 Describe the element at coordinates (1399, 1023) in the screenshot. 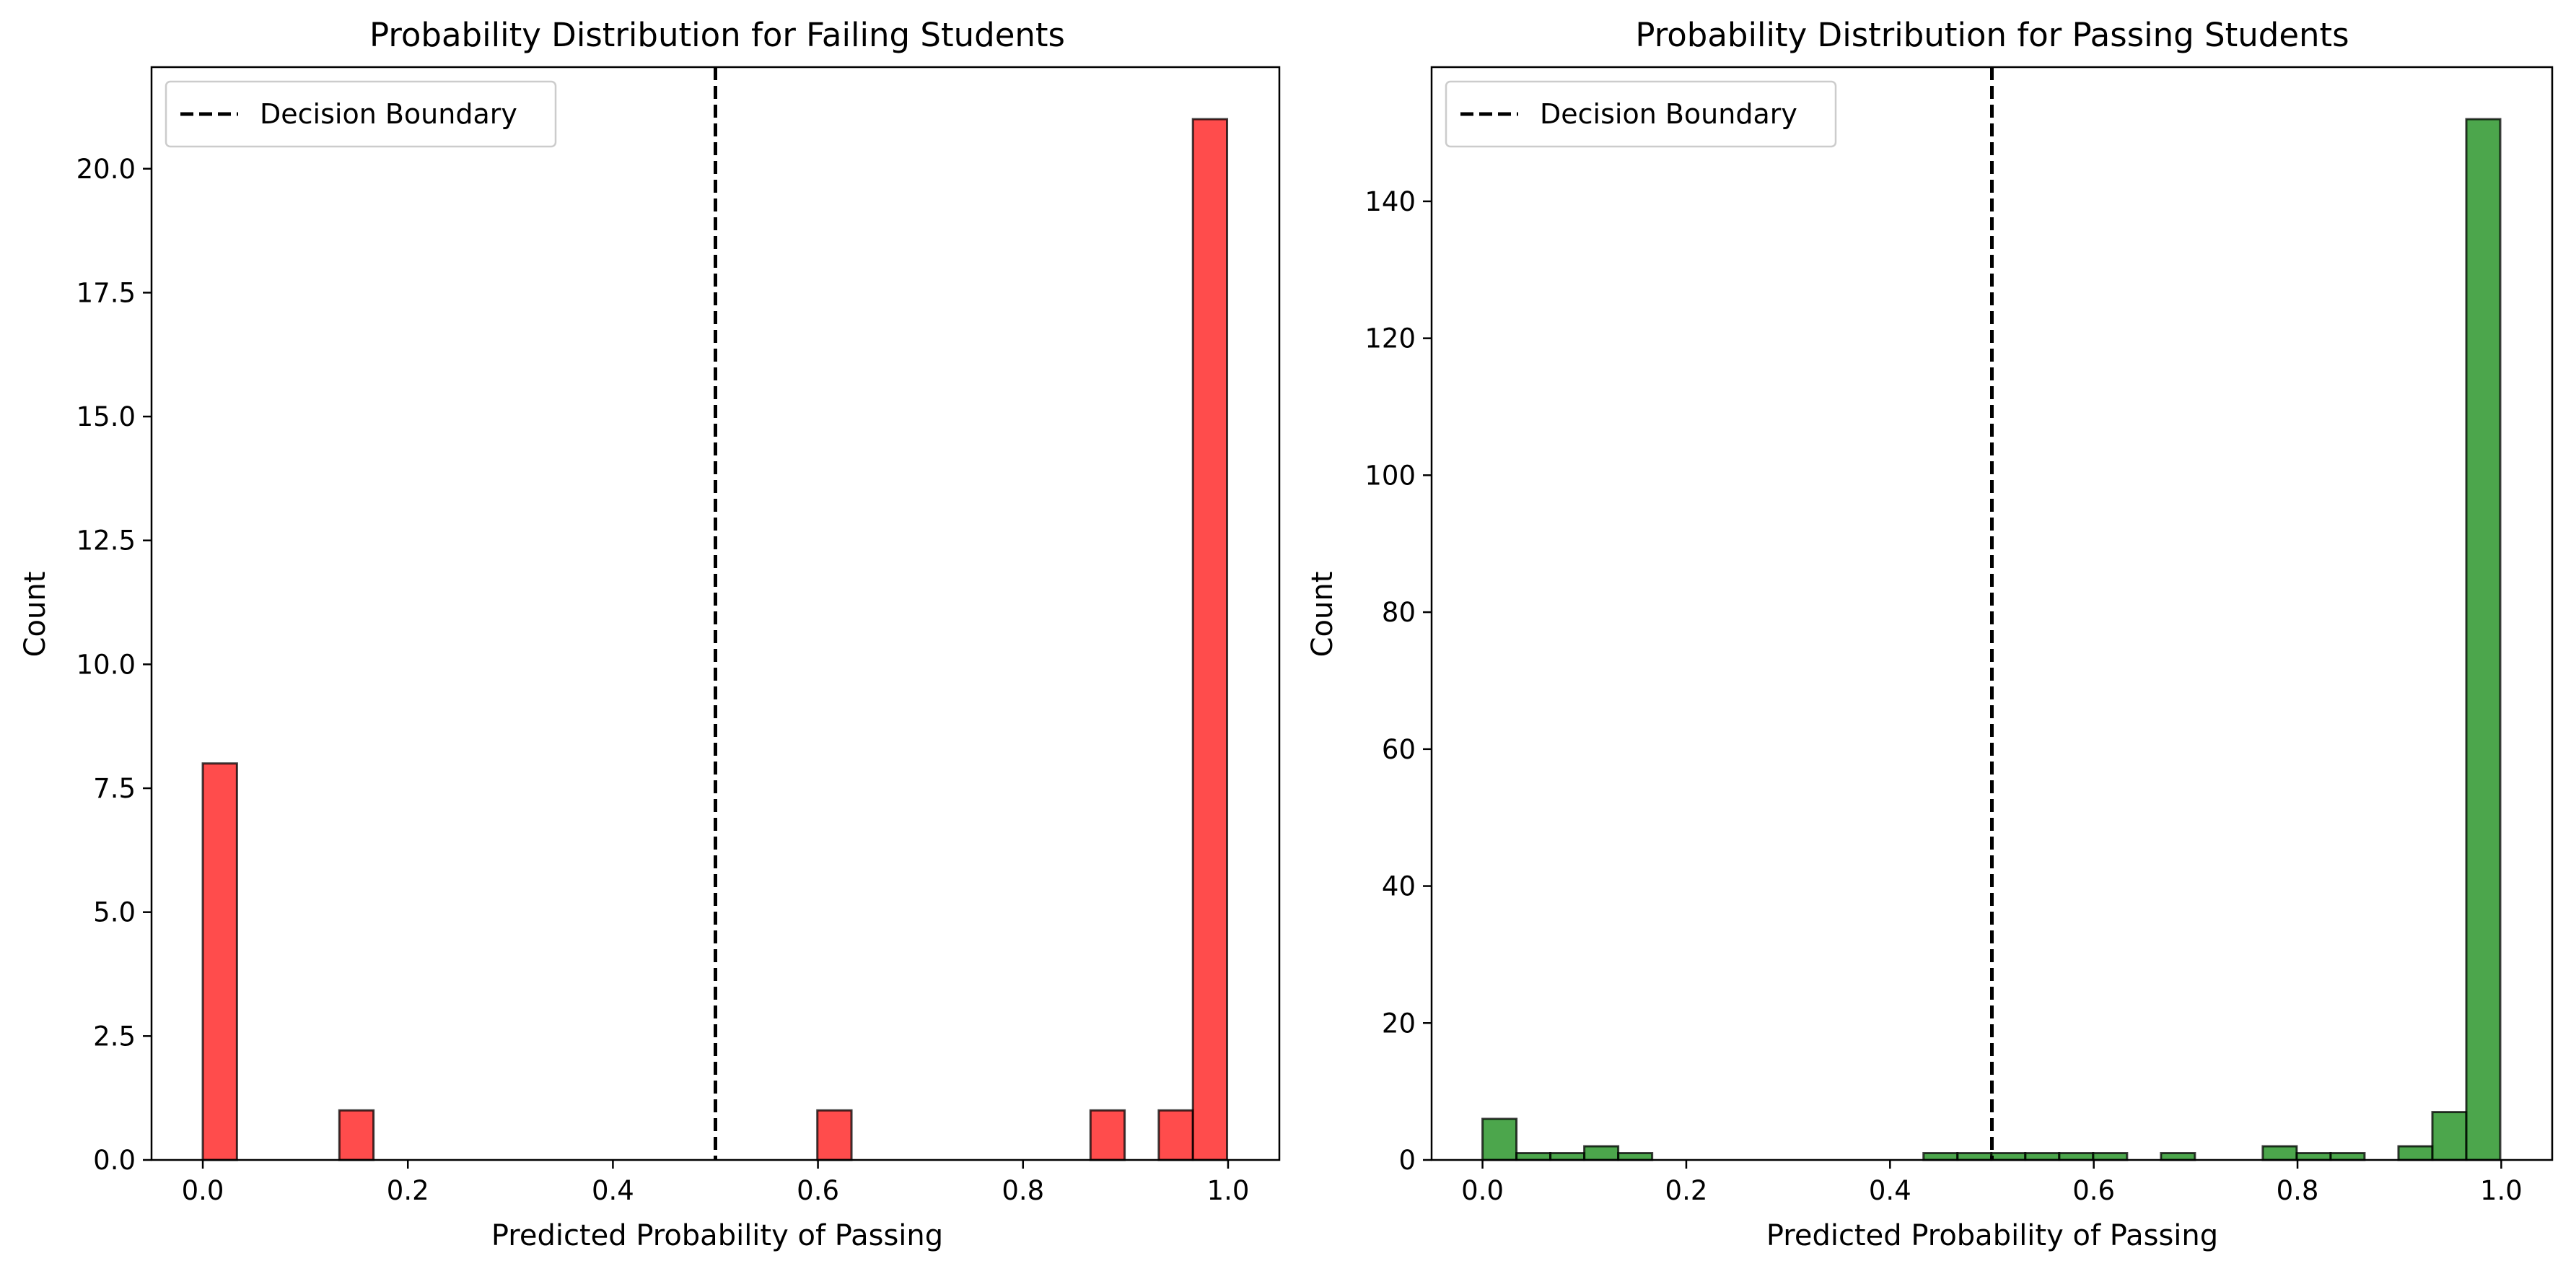

I see `passing-y-tick-label: 20` at that location.